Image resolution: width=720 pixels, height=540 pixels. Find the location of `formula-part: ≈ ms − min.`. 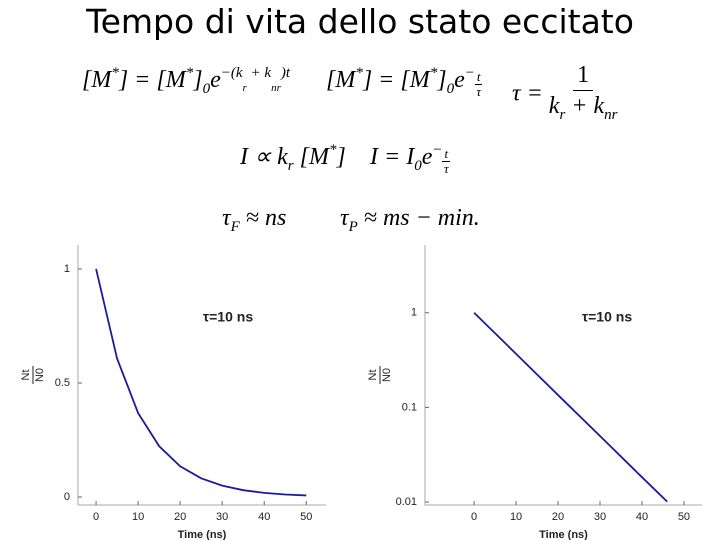

formula-part: ≈ ms − min. is located at coordinates (418, 218).